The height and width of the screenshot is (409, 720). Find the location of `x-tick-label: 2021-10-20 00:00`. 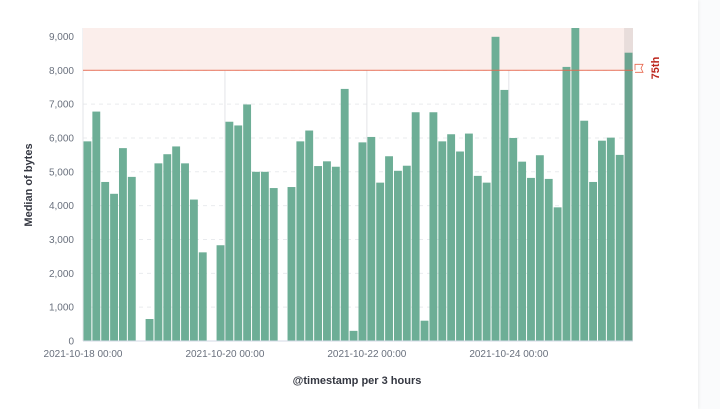

x-tick-label: 2021-10-20 00:00 is located at coordinates (224, 354).